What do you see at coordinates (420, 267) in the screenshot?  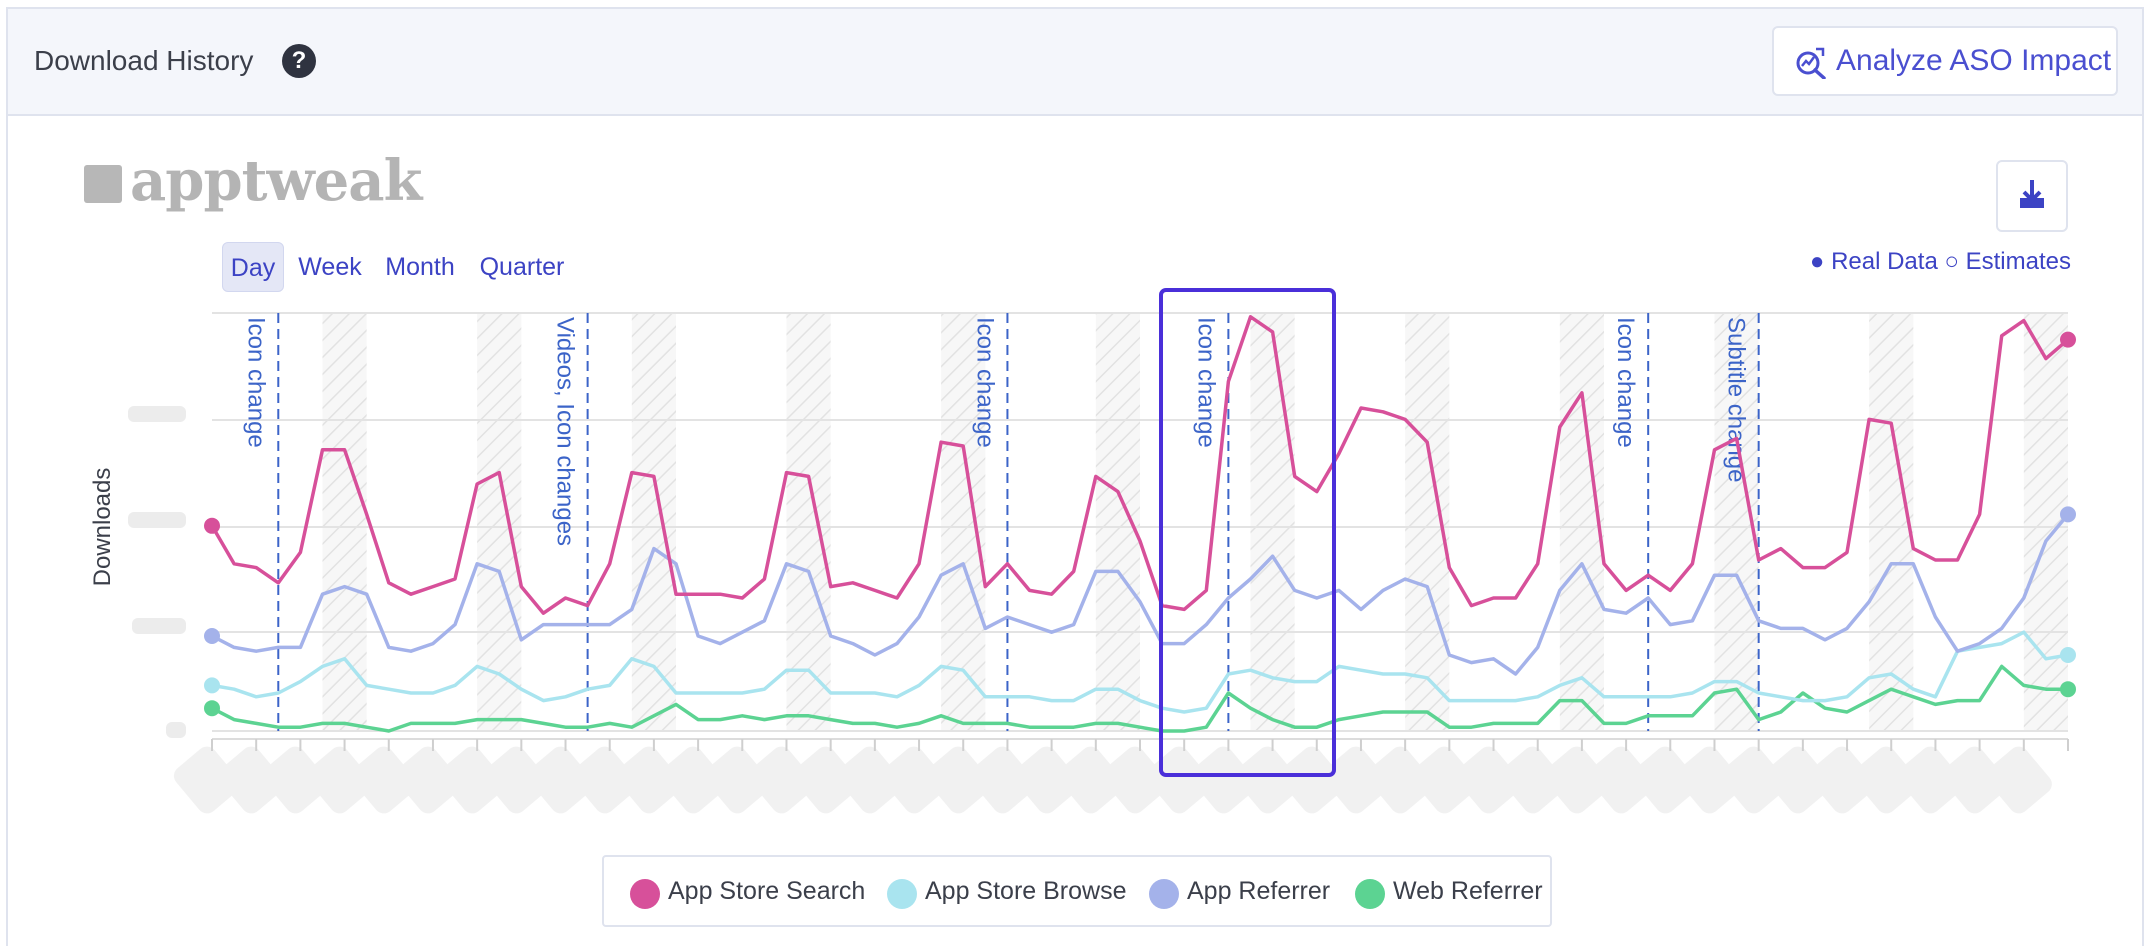 I see `period-month-button: Month` at bounding box center [420, 267].